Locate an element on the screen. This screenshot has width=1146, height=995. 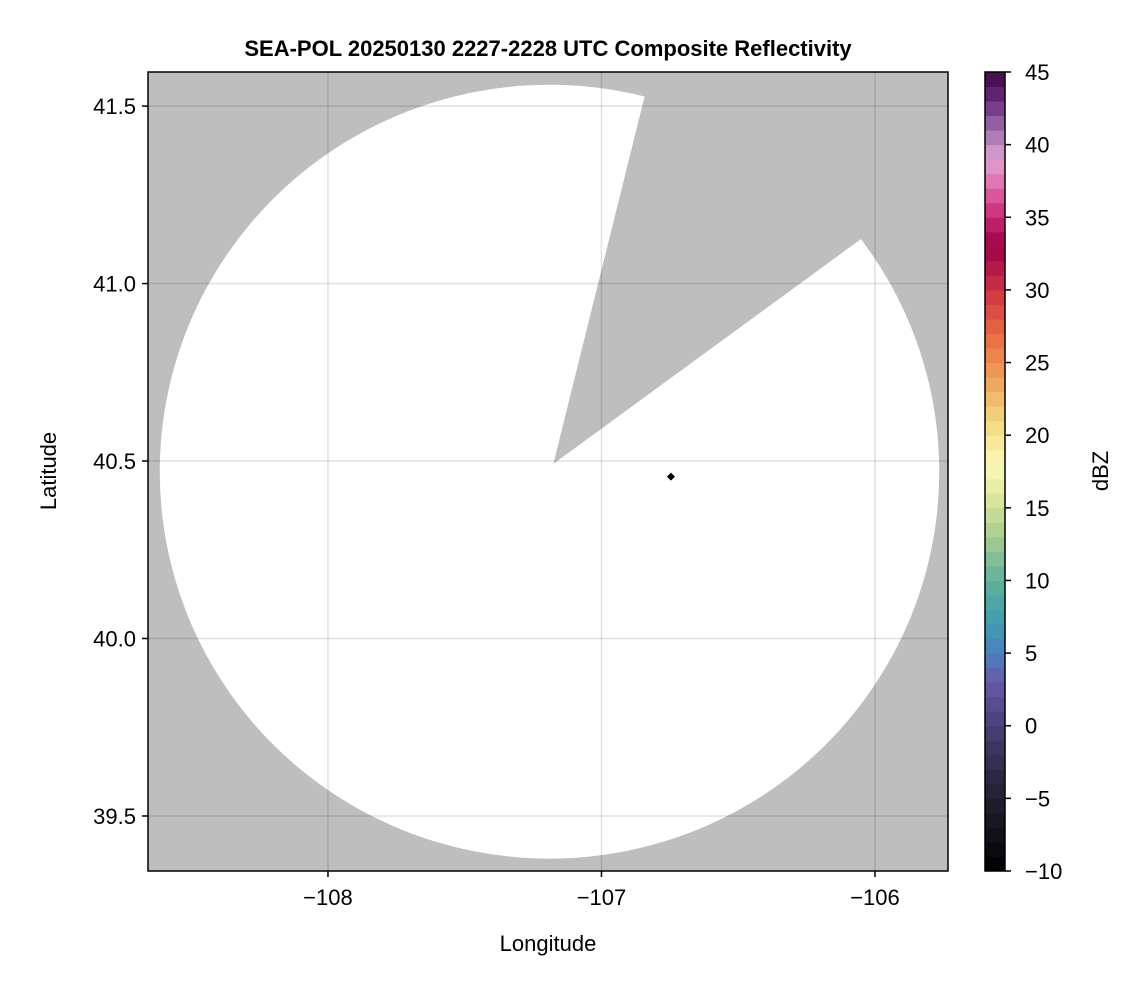
colorbar-tick-label: −10 is located at coordinates (1043, 871).